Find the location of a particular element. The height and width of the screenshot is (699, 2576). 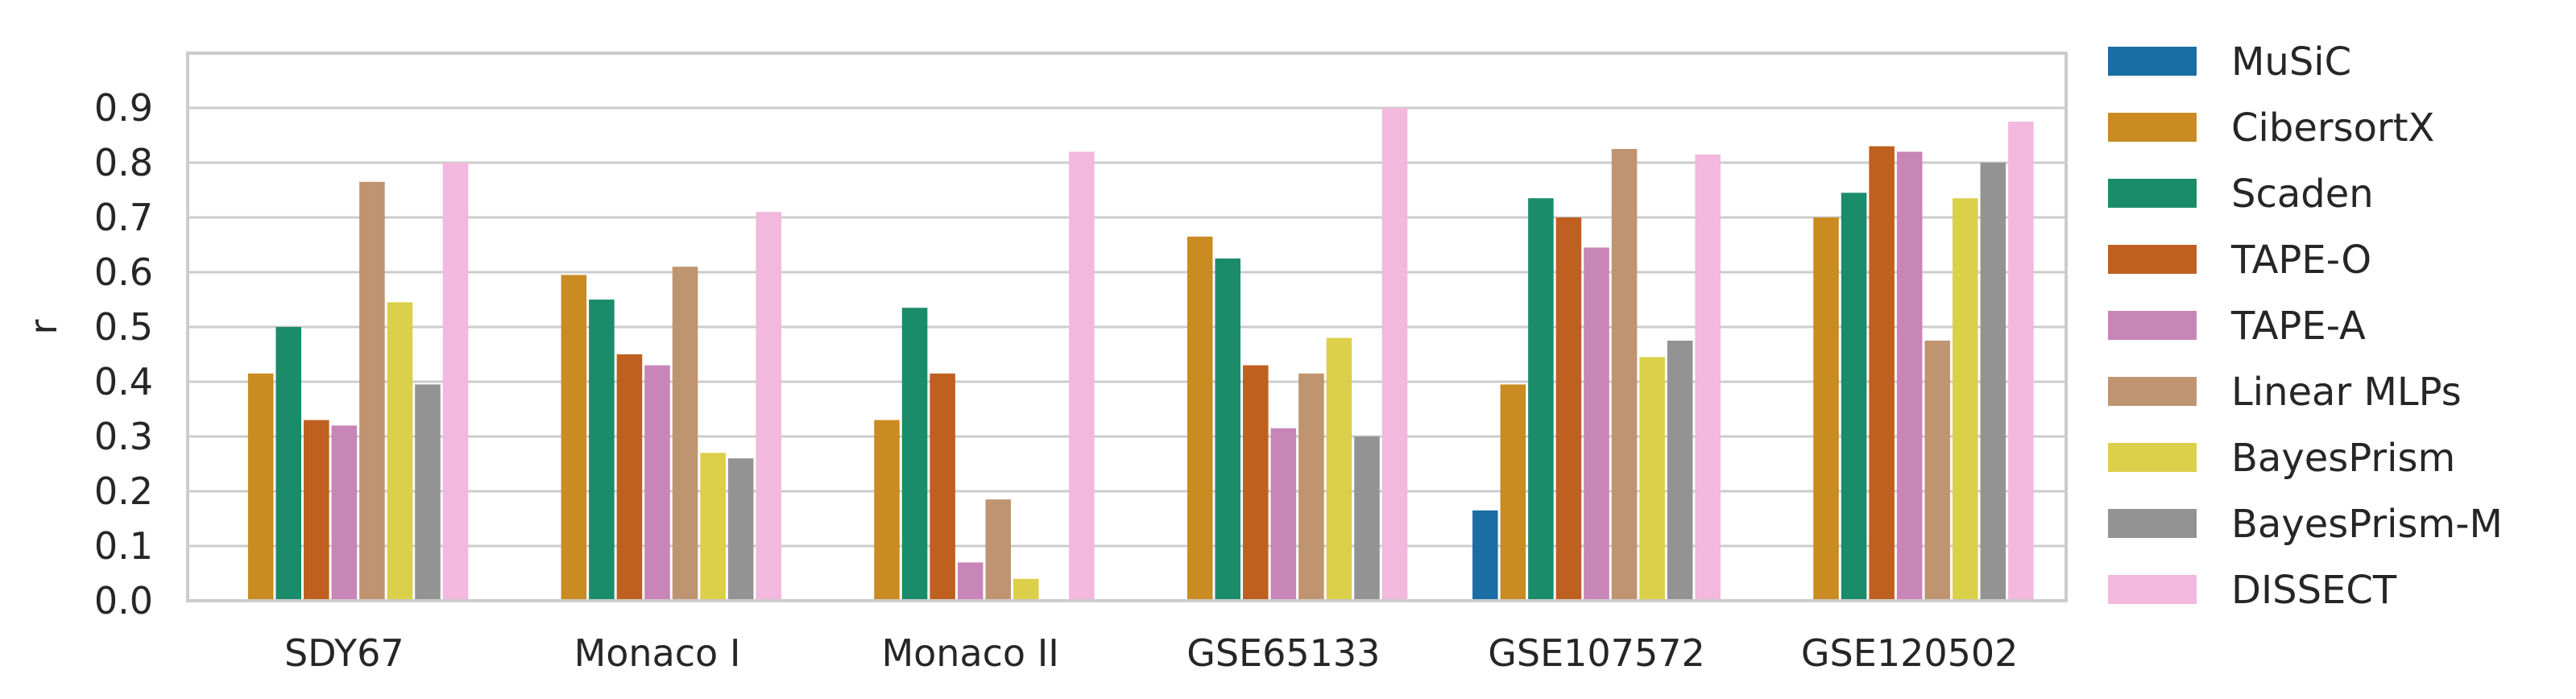

y-axis-label: r is located at coordinates (43, 326).